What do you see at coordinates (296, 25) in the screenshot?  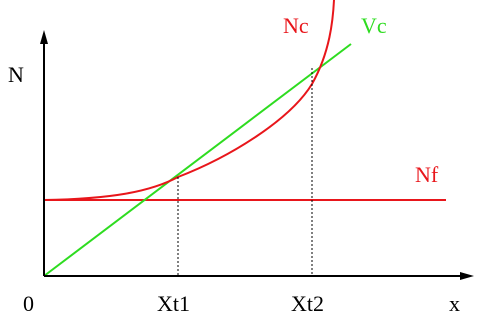 I see `nc-label: Nc` at bounding box center [296, 25].